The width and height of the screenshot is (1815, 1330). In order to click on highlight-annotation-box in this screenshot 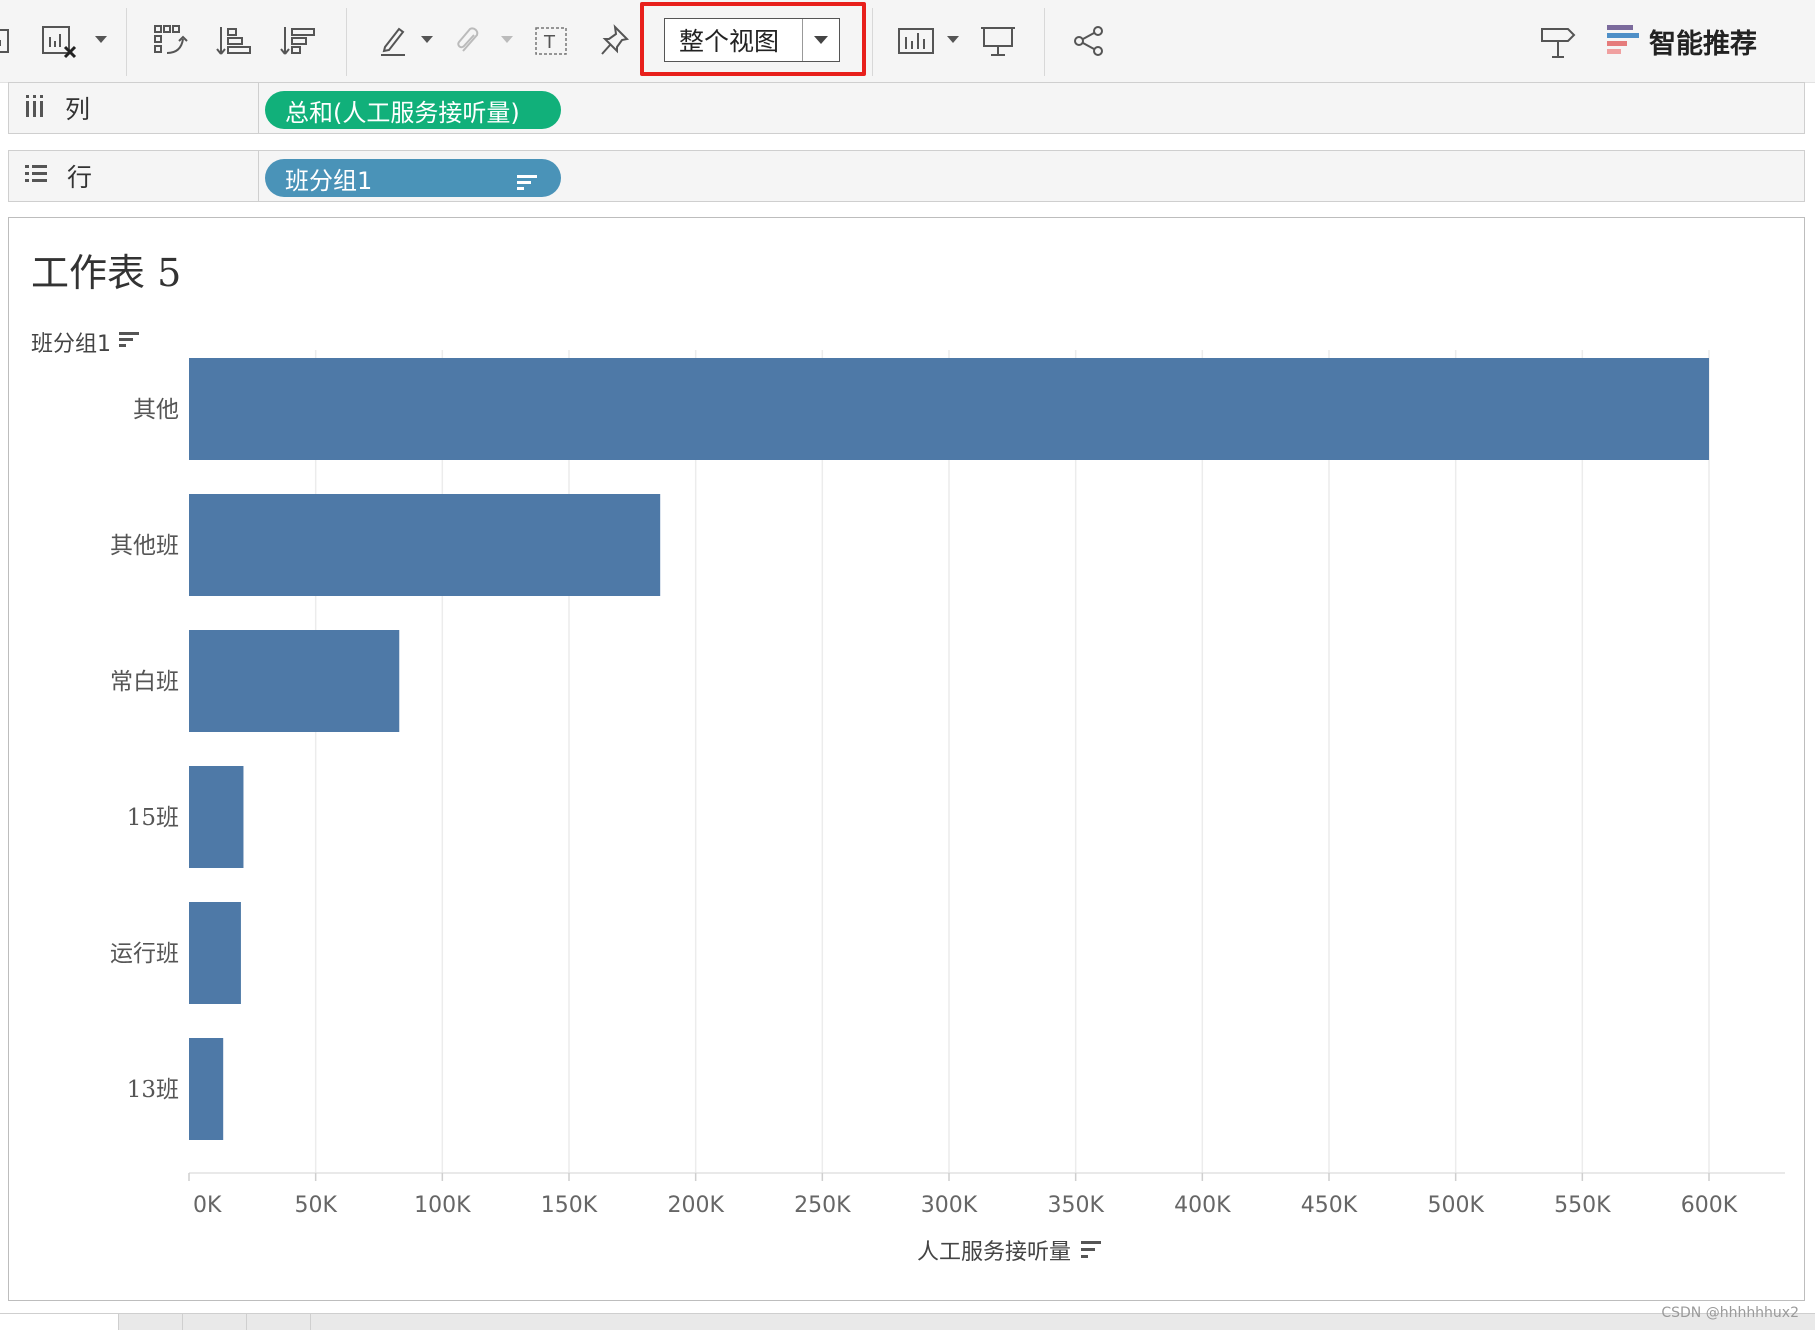, I will do `click(753, 39)`.